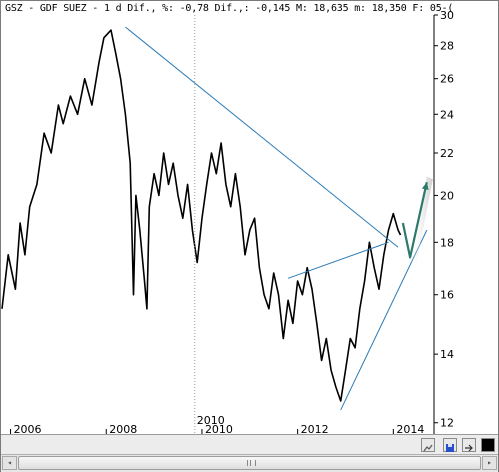 The height and width of the screenshot is (472, 499). Describe the element at coordinates (447, 295) in the screenshot. I see `y-tick-label: 16` at that location.